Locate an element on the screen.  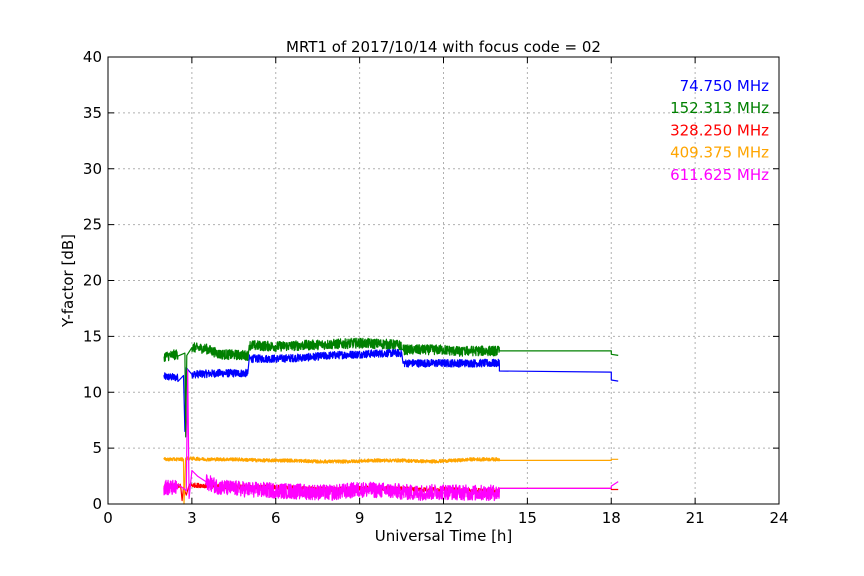
legend-entry: 328.250 MHz is located at coordinates (719, 130).